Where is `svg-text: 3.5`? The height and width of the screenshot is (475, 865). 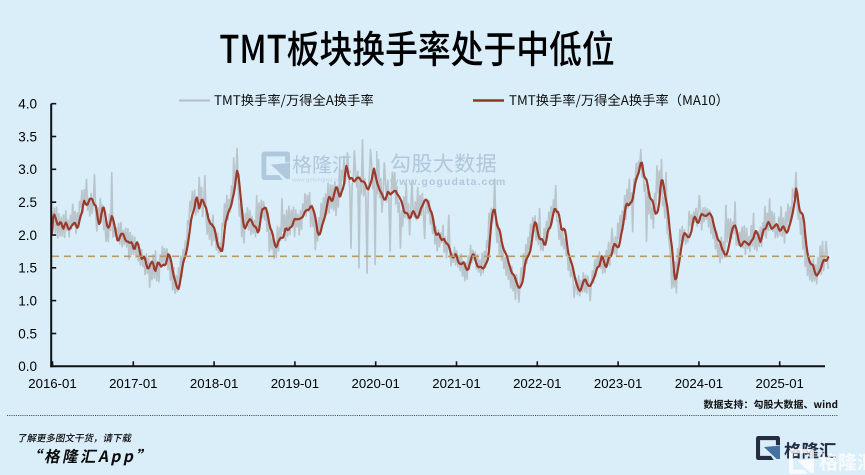 svg-text: 3.5 is located at coordinates (27, 136).